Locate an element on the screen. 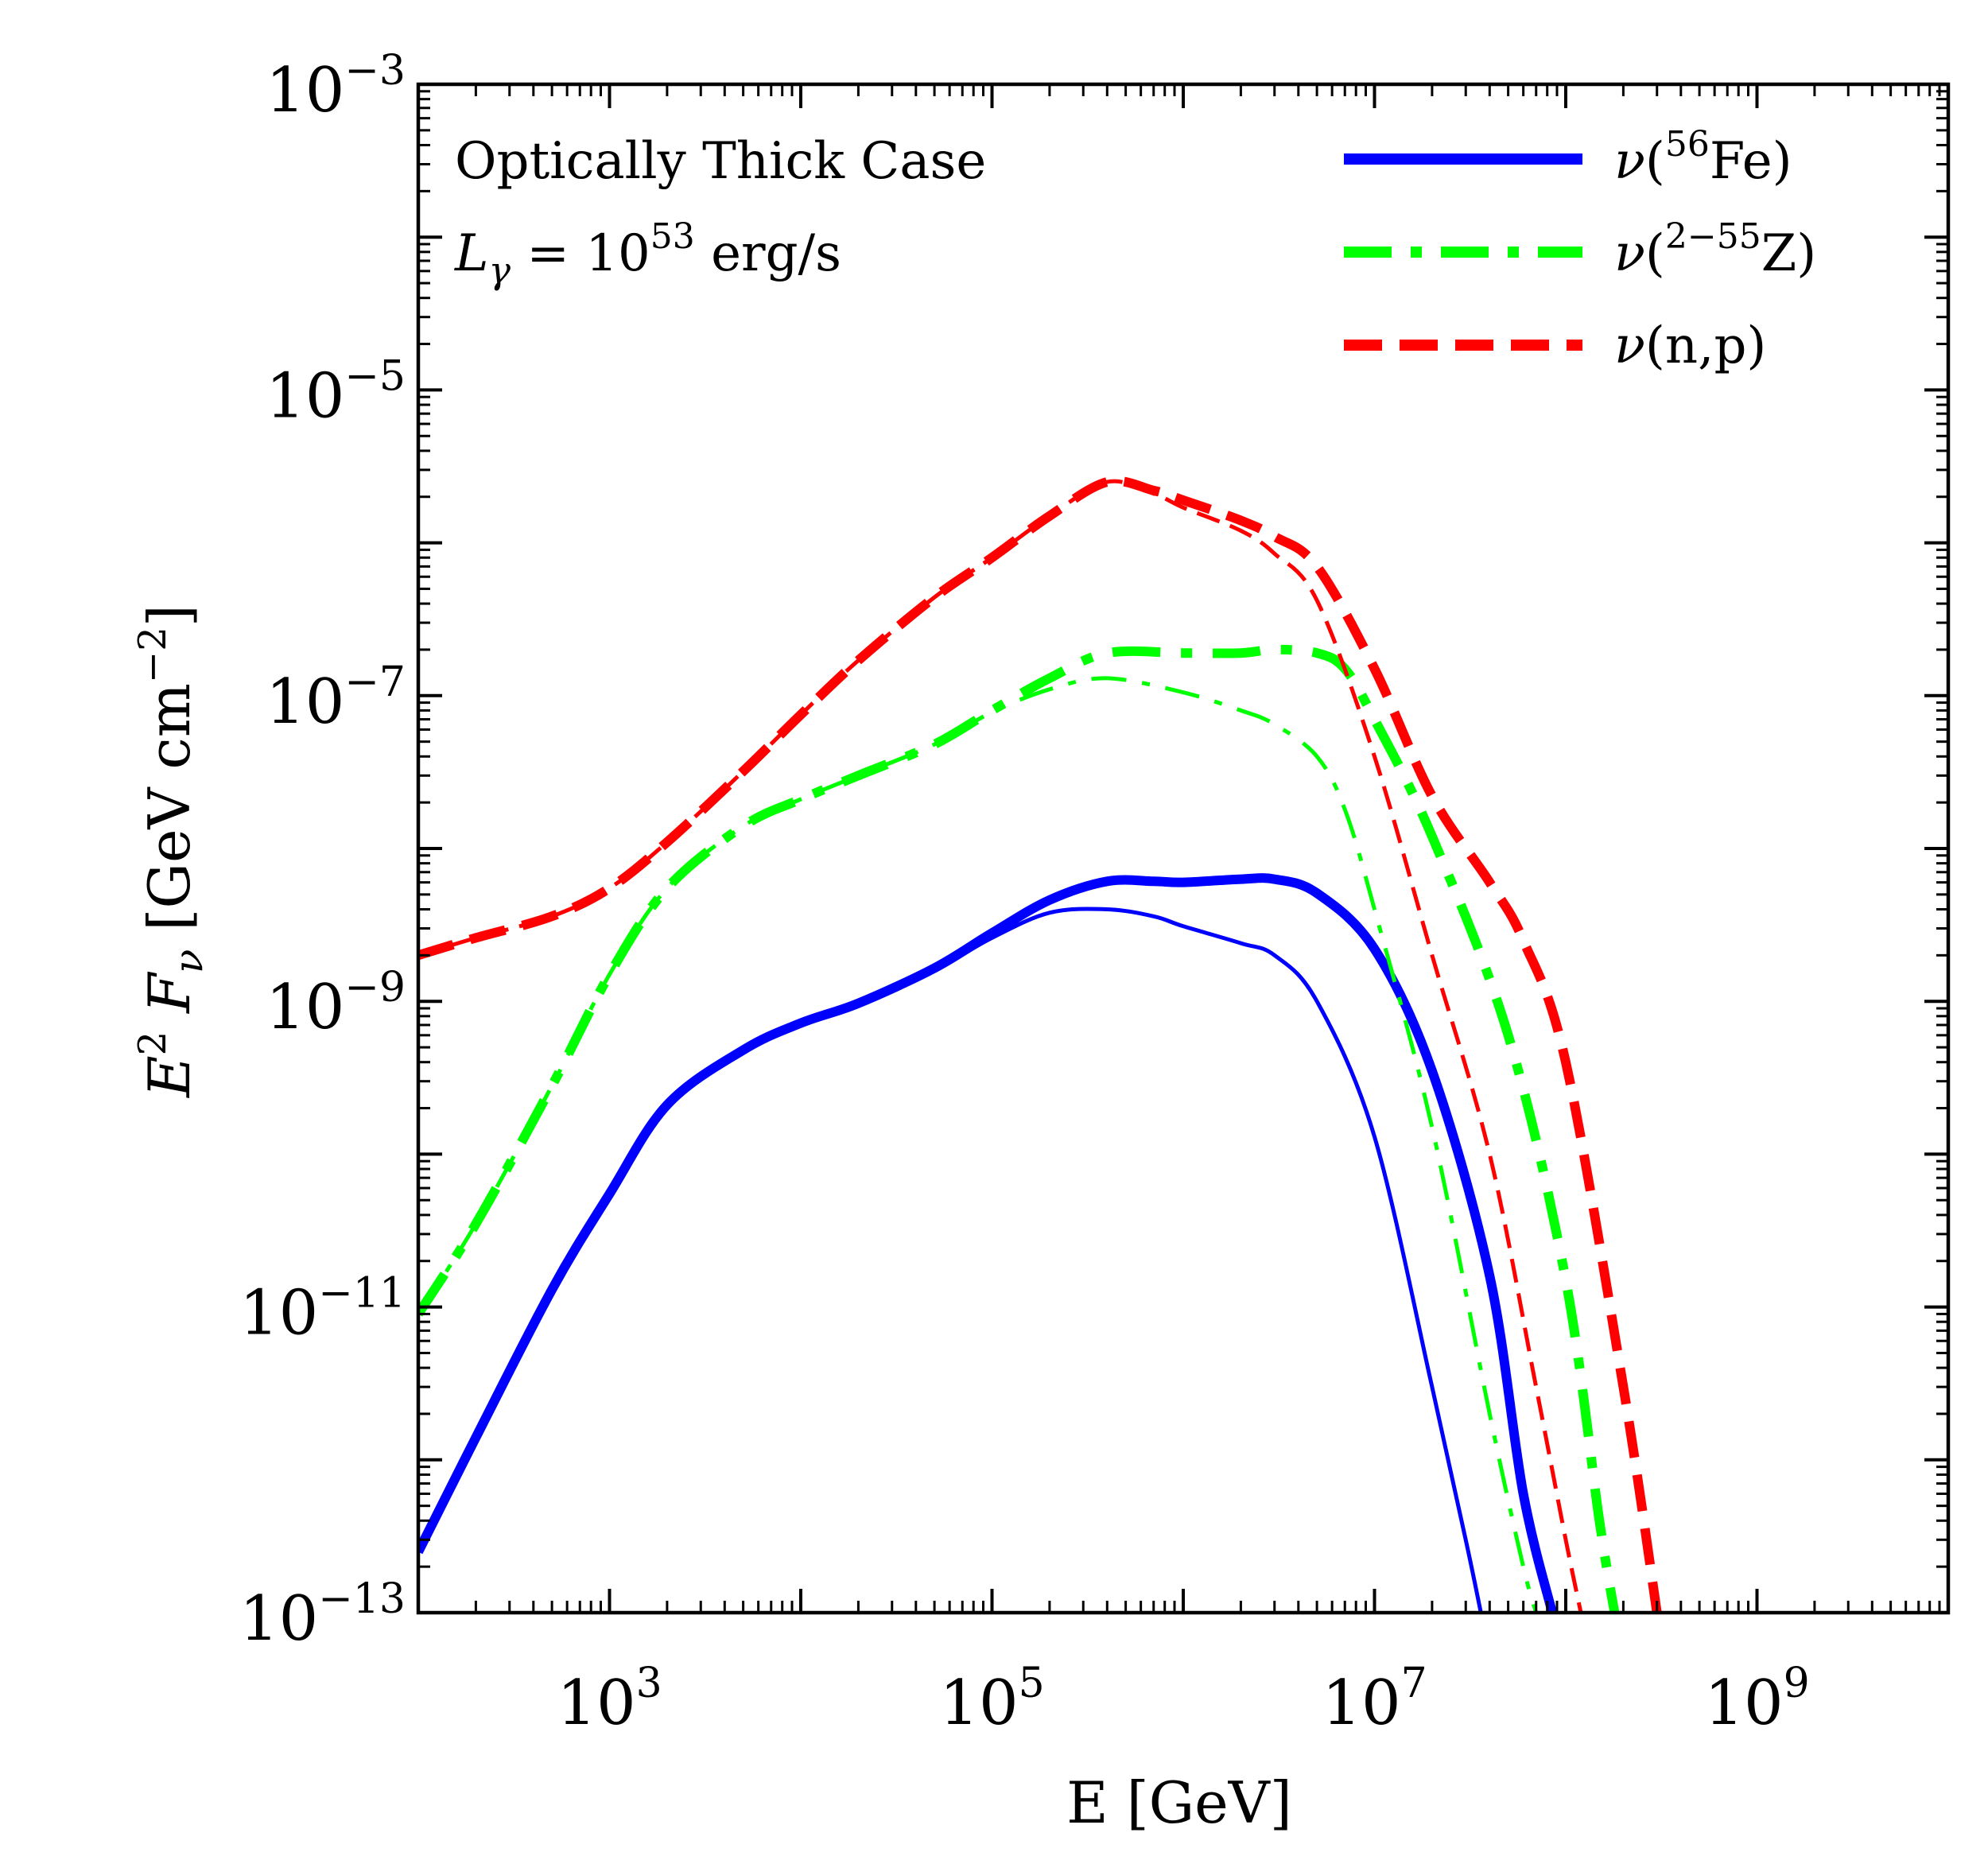 The width and height of the screenshot is (1988, 1856). annotation-case: Optically Thick Case is located at coordinates (720, 161).